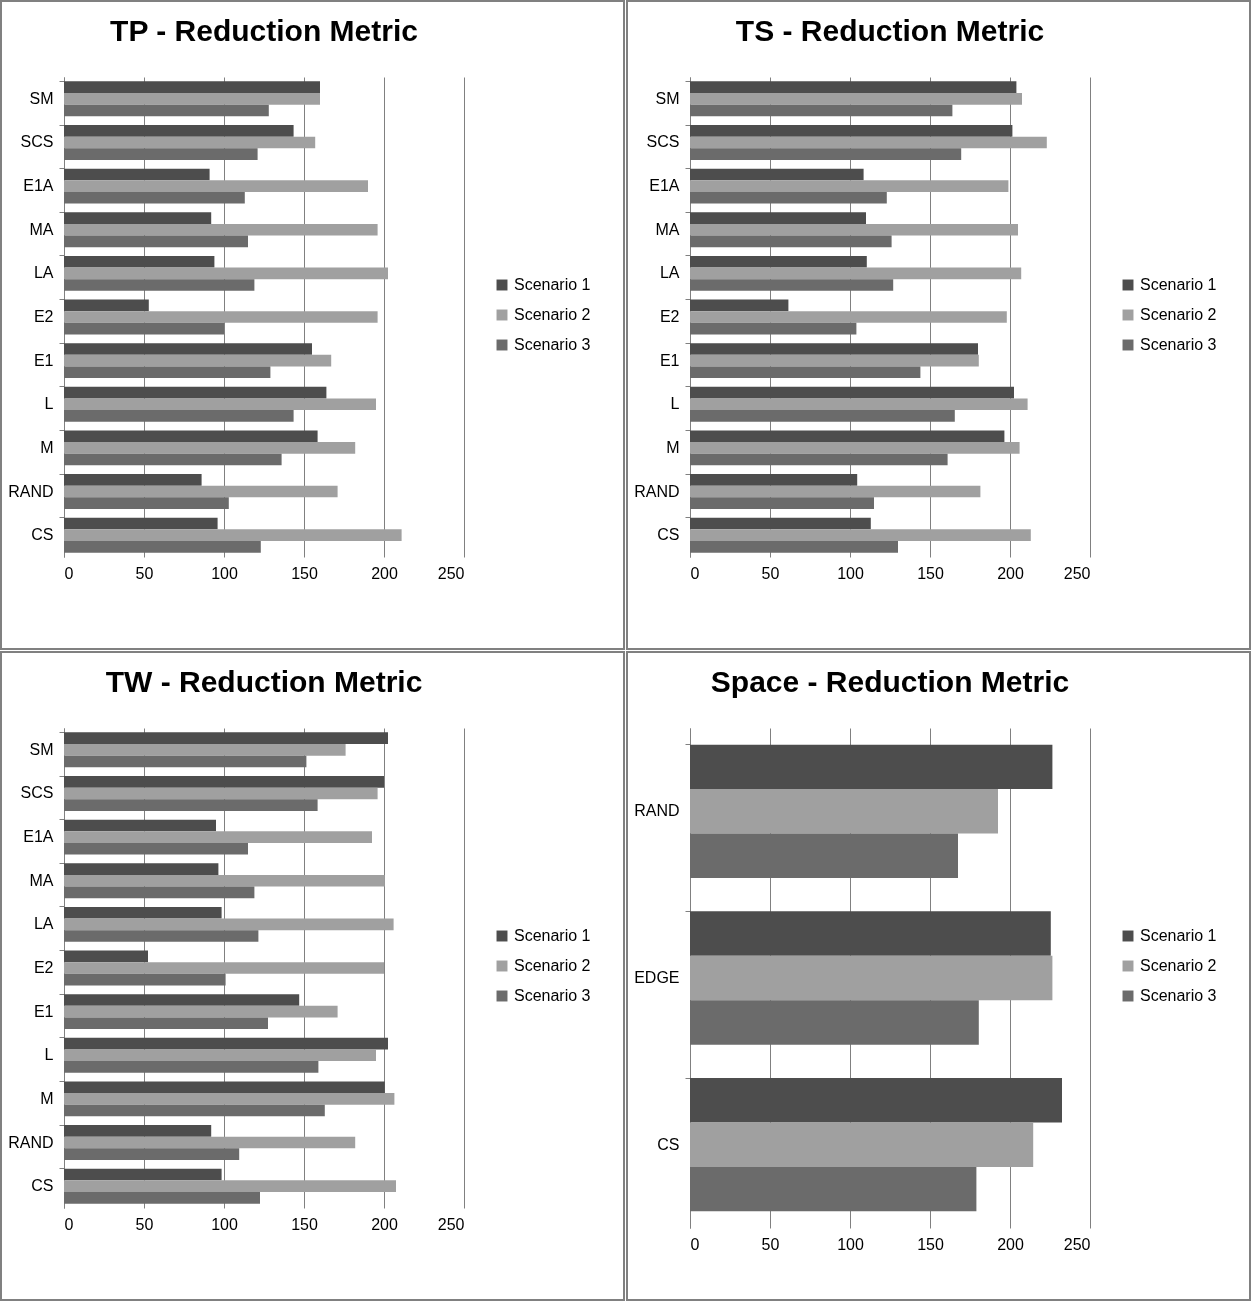 This screenshot has width=1251, height=1304. I want to click on chart-title: TW - Reduction Metric, so click(264, 681).